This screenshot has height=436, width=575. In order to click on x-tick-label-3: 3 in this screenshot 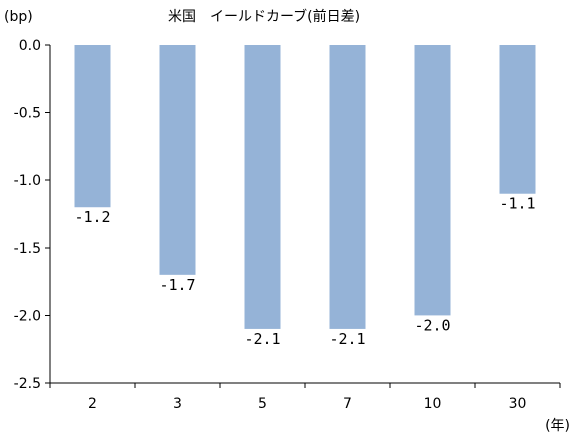, I will do `click(177, 404)`.